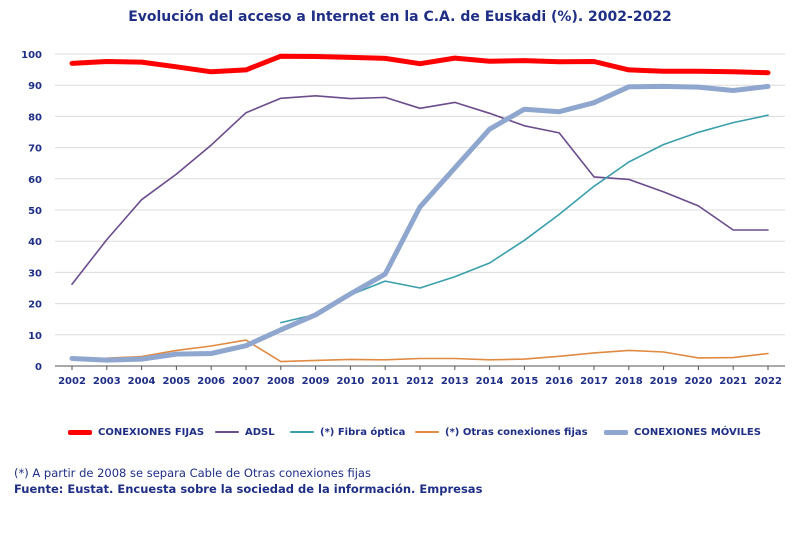 This screenshot has height=540, width=800. What do you see at coordinates (151, 432) in the screenshot?
I see `legend-label: CONEXIONES FIJAS` at bounding box center [151, 432].